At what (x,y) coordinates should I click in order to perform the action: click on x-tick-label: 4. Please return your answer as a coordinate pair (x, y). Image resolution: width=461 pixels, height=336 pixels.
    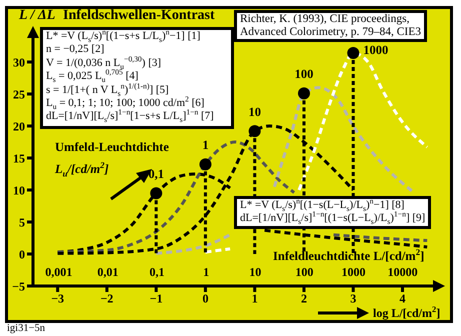
    Looking at the image, I should click on (403, 299).